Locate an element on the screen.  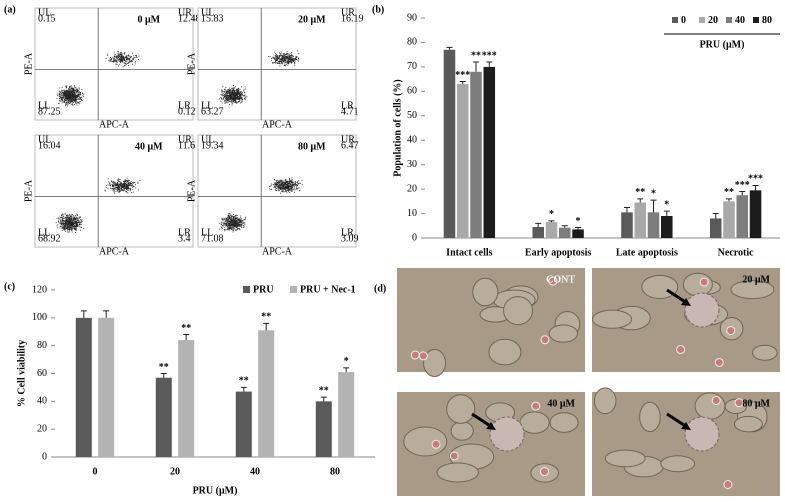
dying-cell is located at coordinates (702, 310).